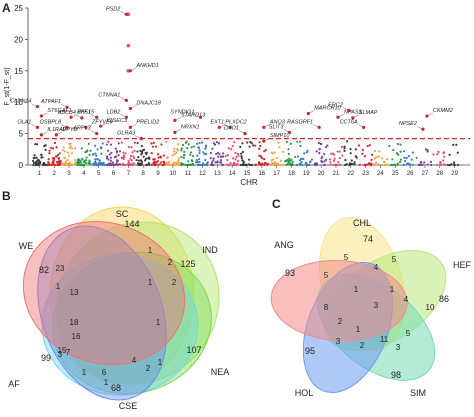  Describe the element at coordinates (81, 129) in the screenshot. I see `gene-label: ARPL3` at that location.